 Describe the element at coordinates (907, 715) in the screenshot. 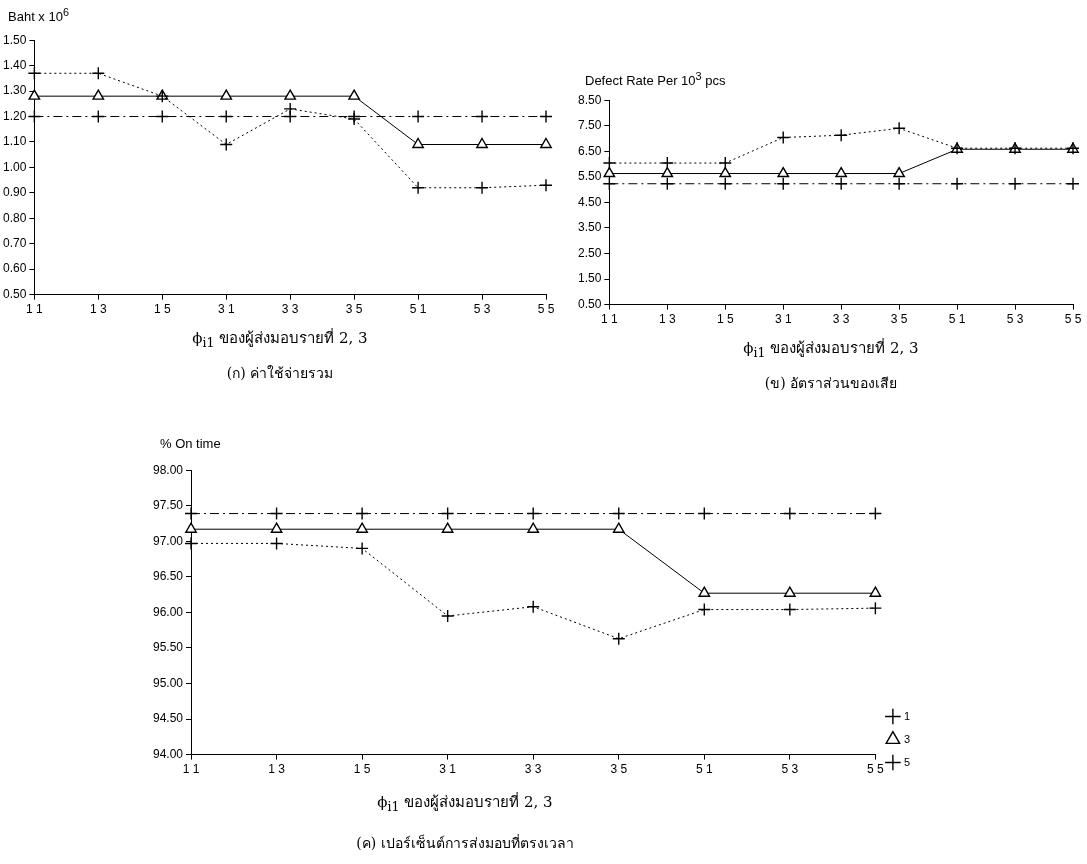

I see `legend-label: 1` at that location.